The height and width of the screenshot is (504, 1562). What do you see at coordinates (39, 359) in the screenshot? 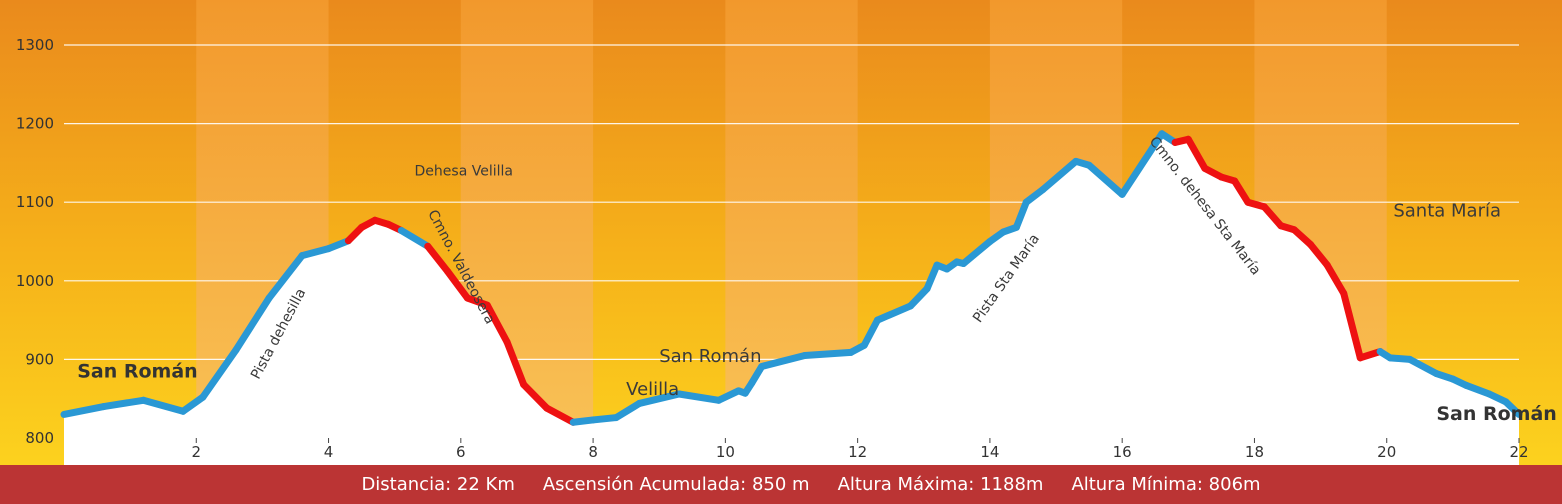
I see `y-tick-label: 900` at bounding box center [39, 359].